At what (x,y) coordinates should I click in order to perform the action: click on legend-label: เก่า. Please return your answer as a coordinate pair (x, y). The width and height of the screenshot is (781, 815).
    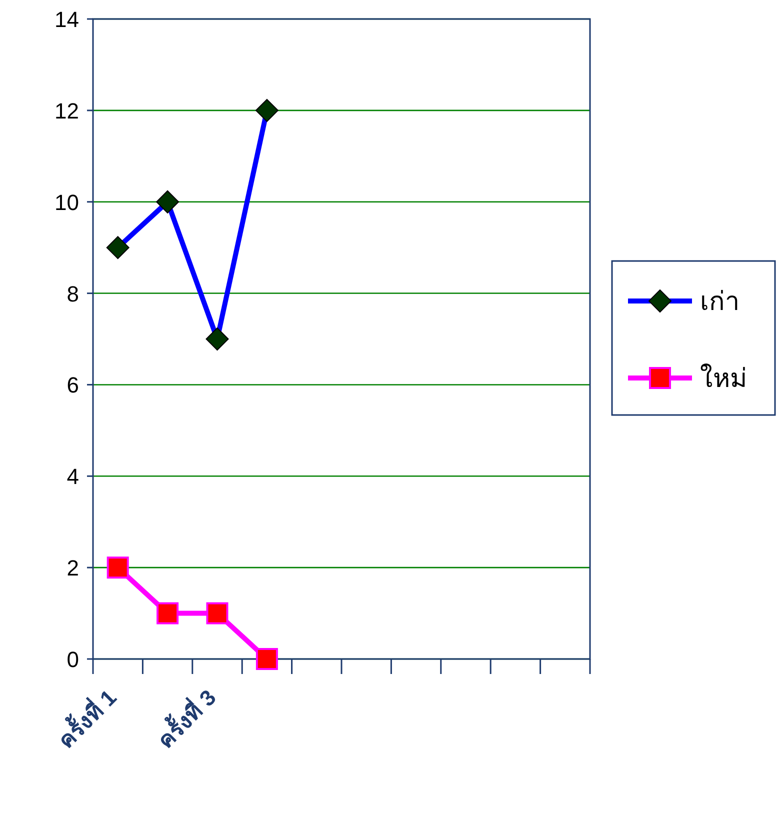
    Looking at the image, I should click on (720, 301).